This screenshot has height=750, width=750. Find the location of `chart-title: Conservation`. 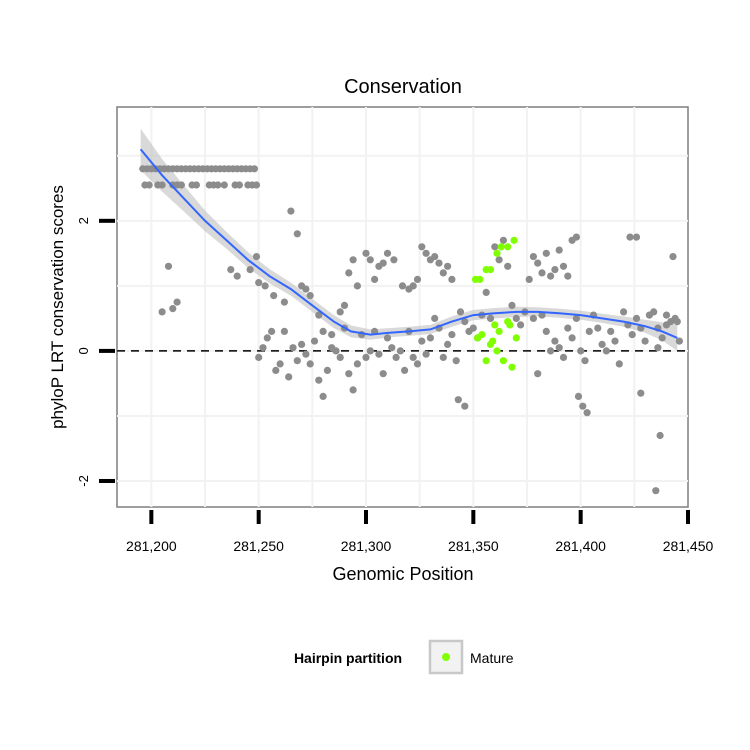

chart-title: Conservation is located at coordinates (403, 87).